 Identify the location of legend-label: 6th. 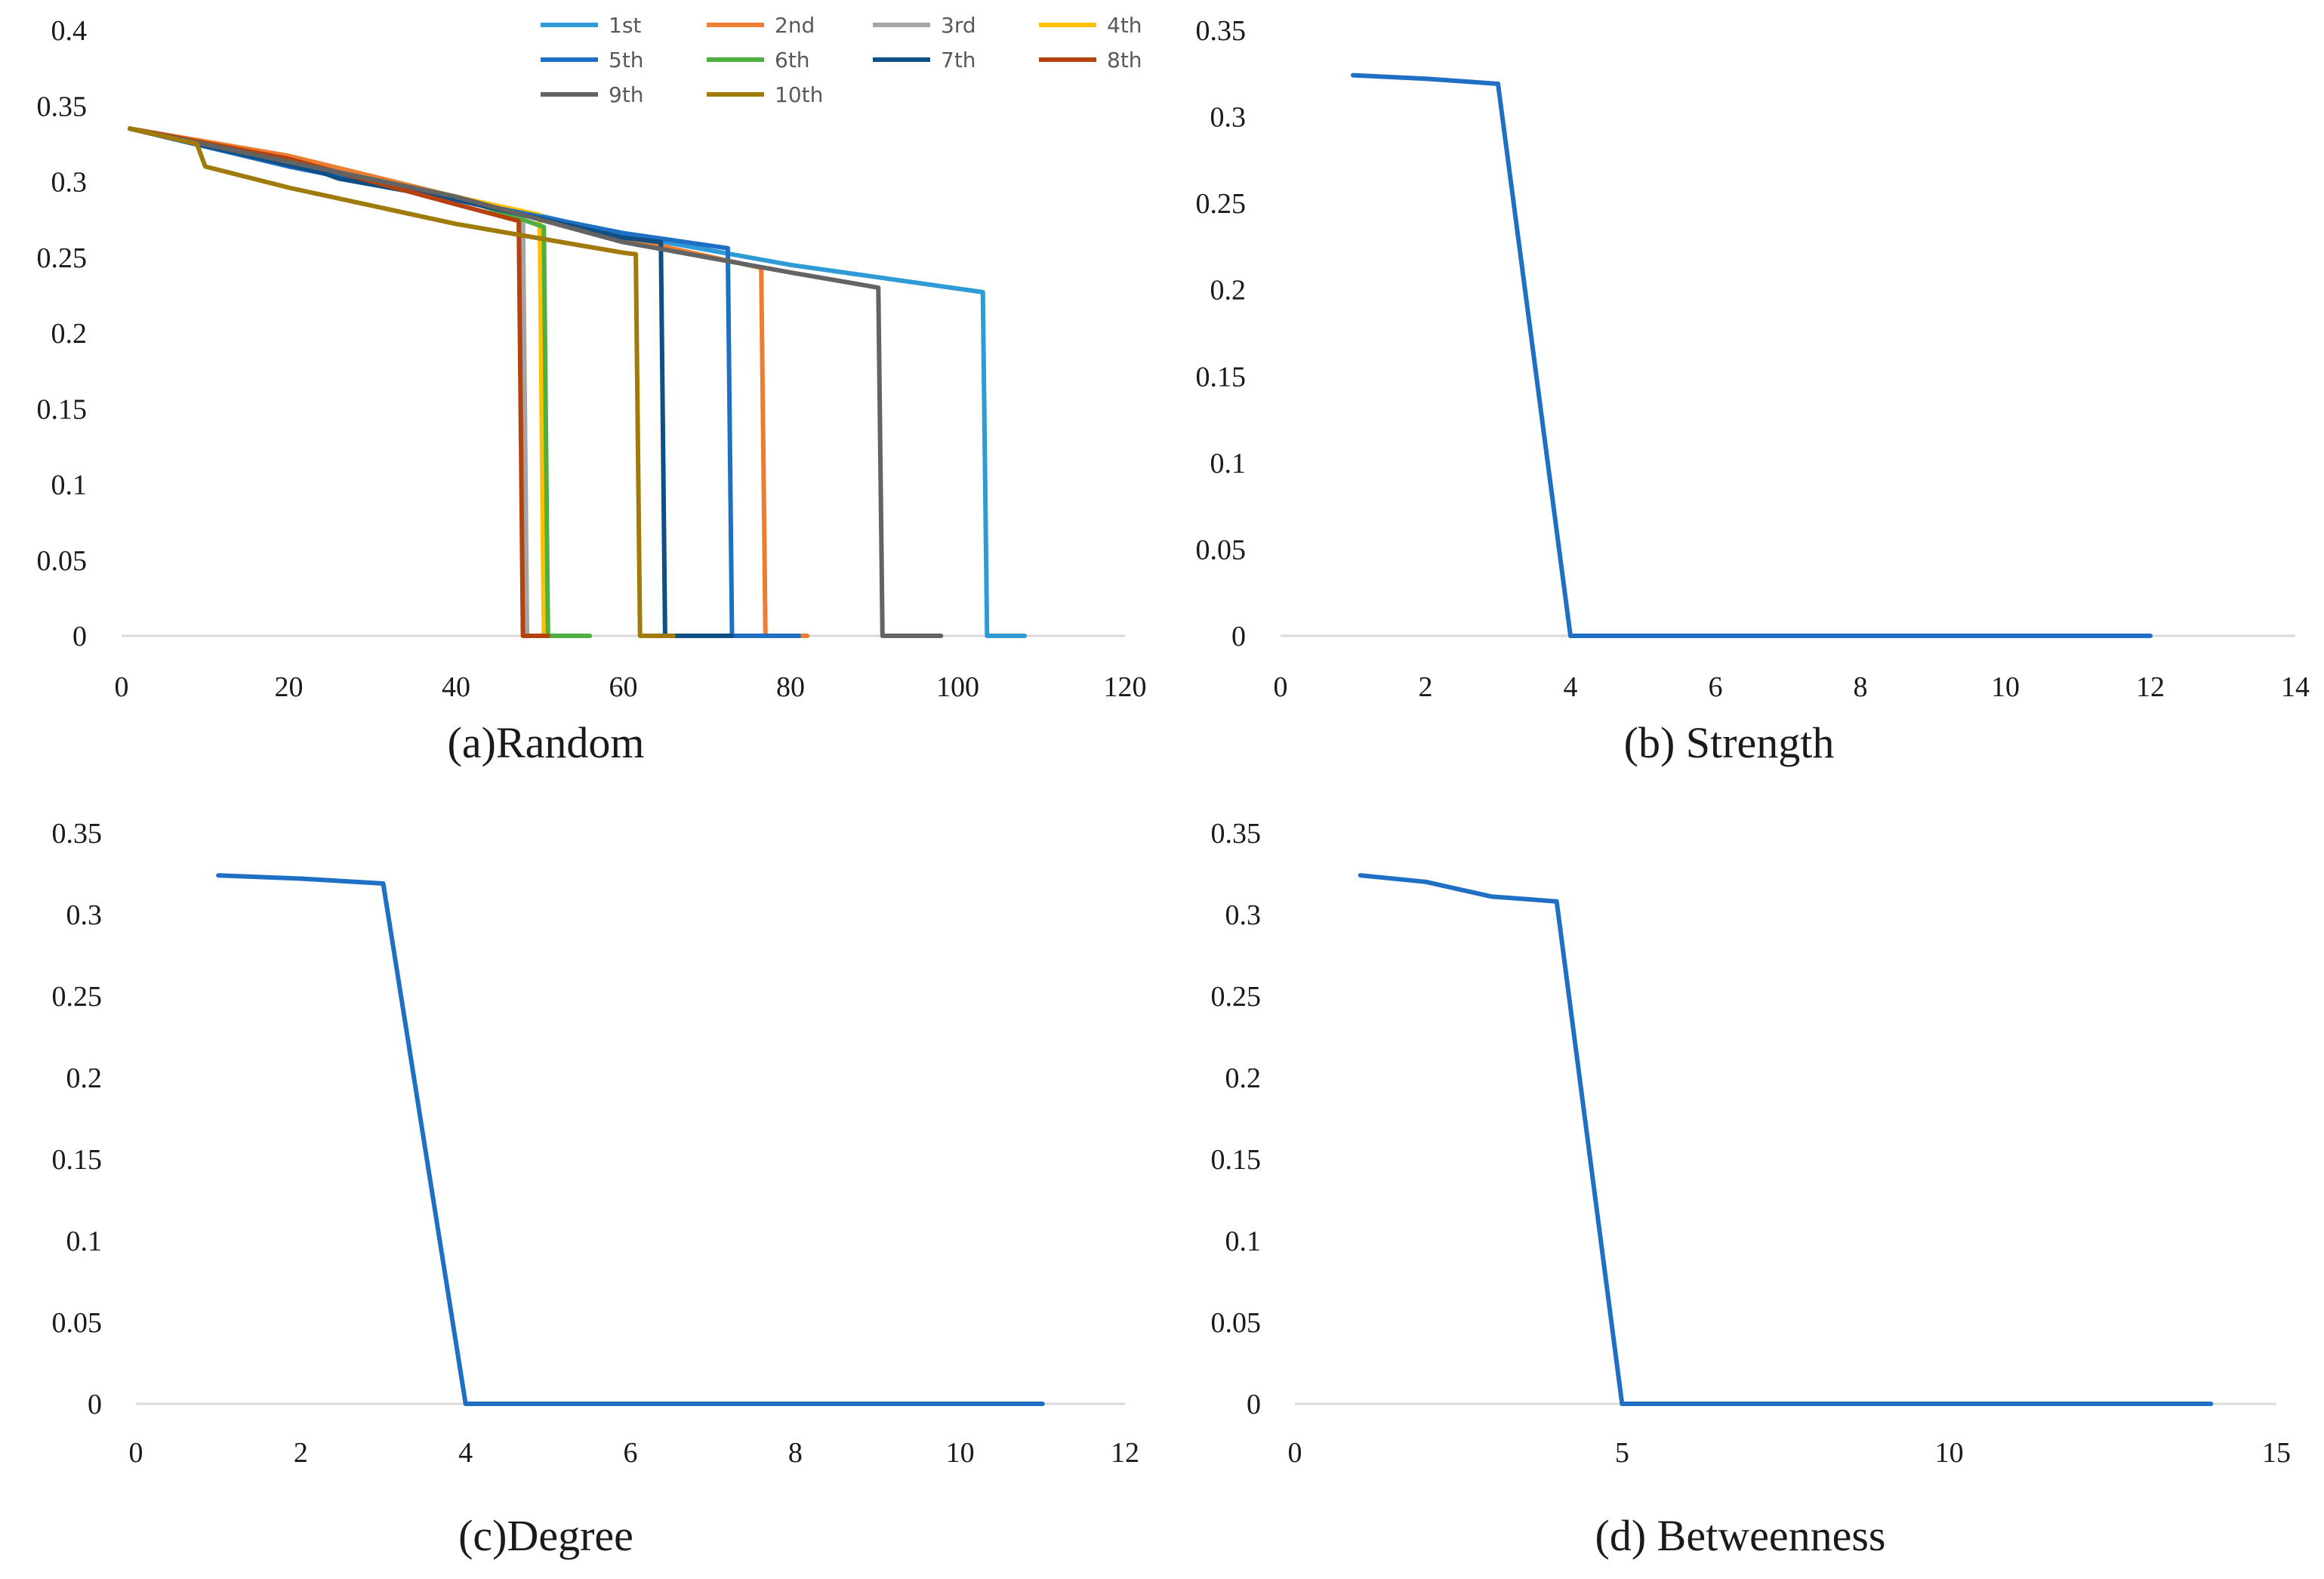
(792, 60).